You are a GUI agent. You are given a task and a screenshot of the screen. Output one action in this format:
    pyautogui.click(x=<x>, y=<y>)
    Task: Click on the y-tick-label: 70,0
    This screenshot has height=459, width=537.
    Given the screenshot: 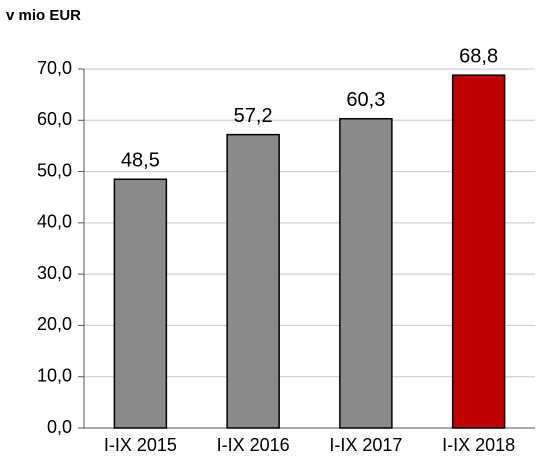 What is the action you would take?
    pyautogui.click(x=54, y=68)
    